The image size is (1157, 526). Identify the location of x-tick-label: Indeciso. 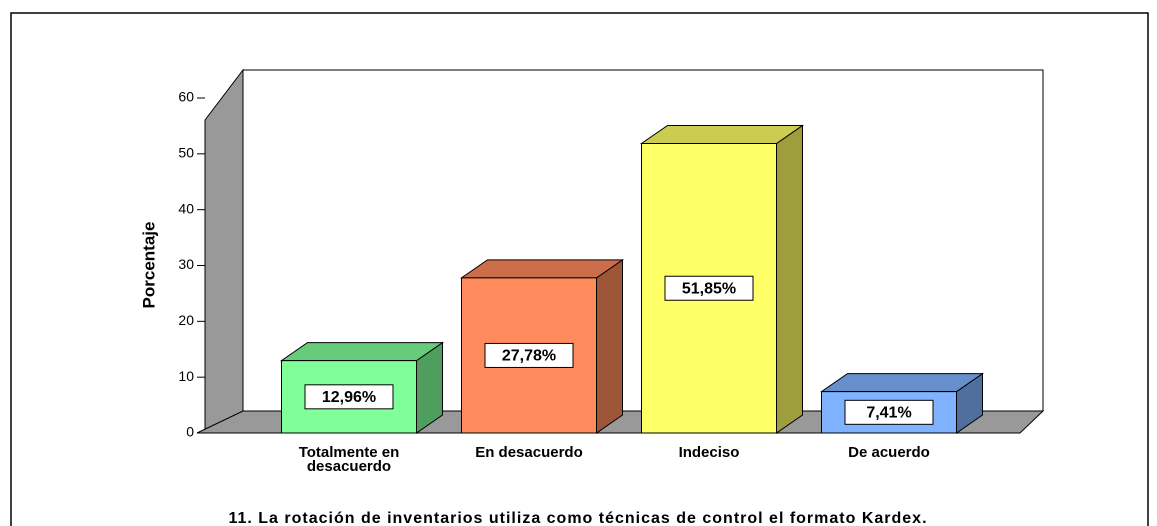
(709, 452).